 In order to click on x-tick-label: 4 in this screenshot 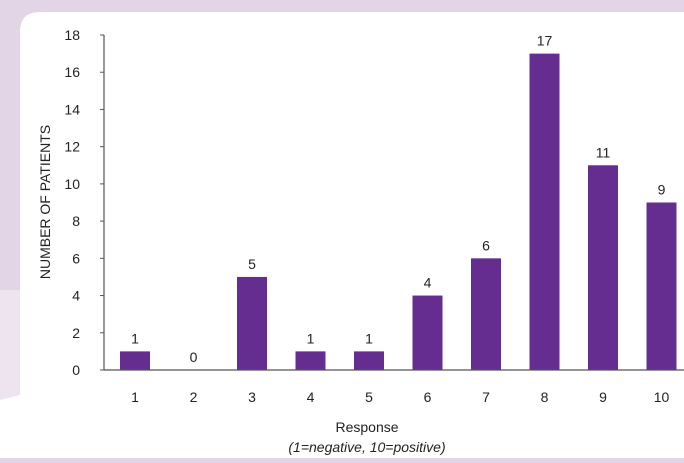, I will do `click(311, 397)`.